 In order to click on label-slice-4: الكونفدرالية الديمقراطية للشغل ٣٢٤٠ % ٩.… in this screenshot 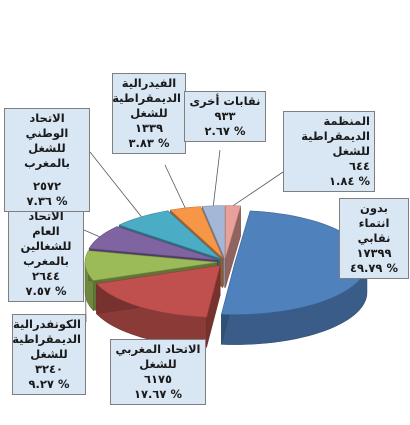, I will do `click(49, 354)`.